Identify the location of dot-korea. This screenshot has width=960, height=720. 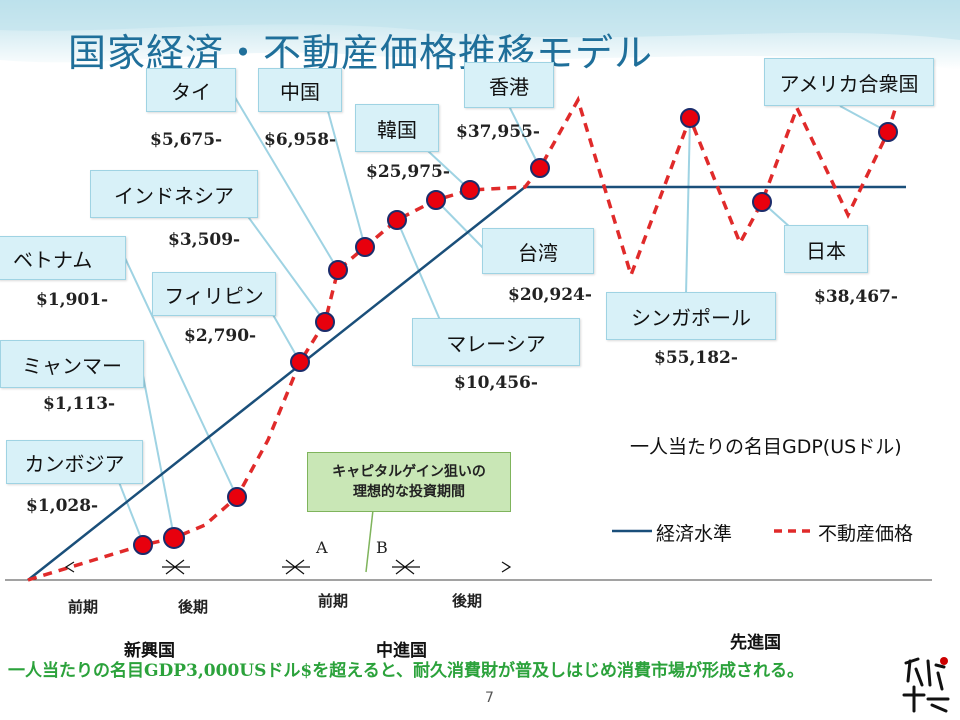
(470, 190).